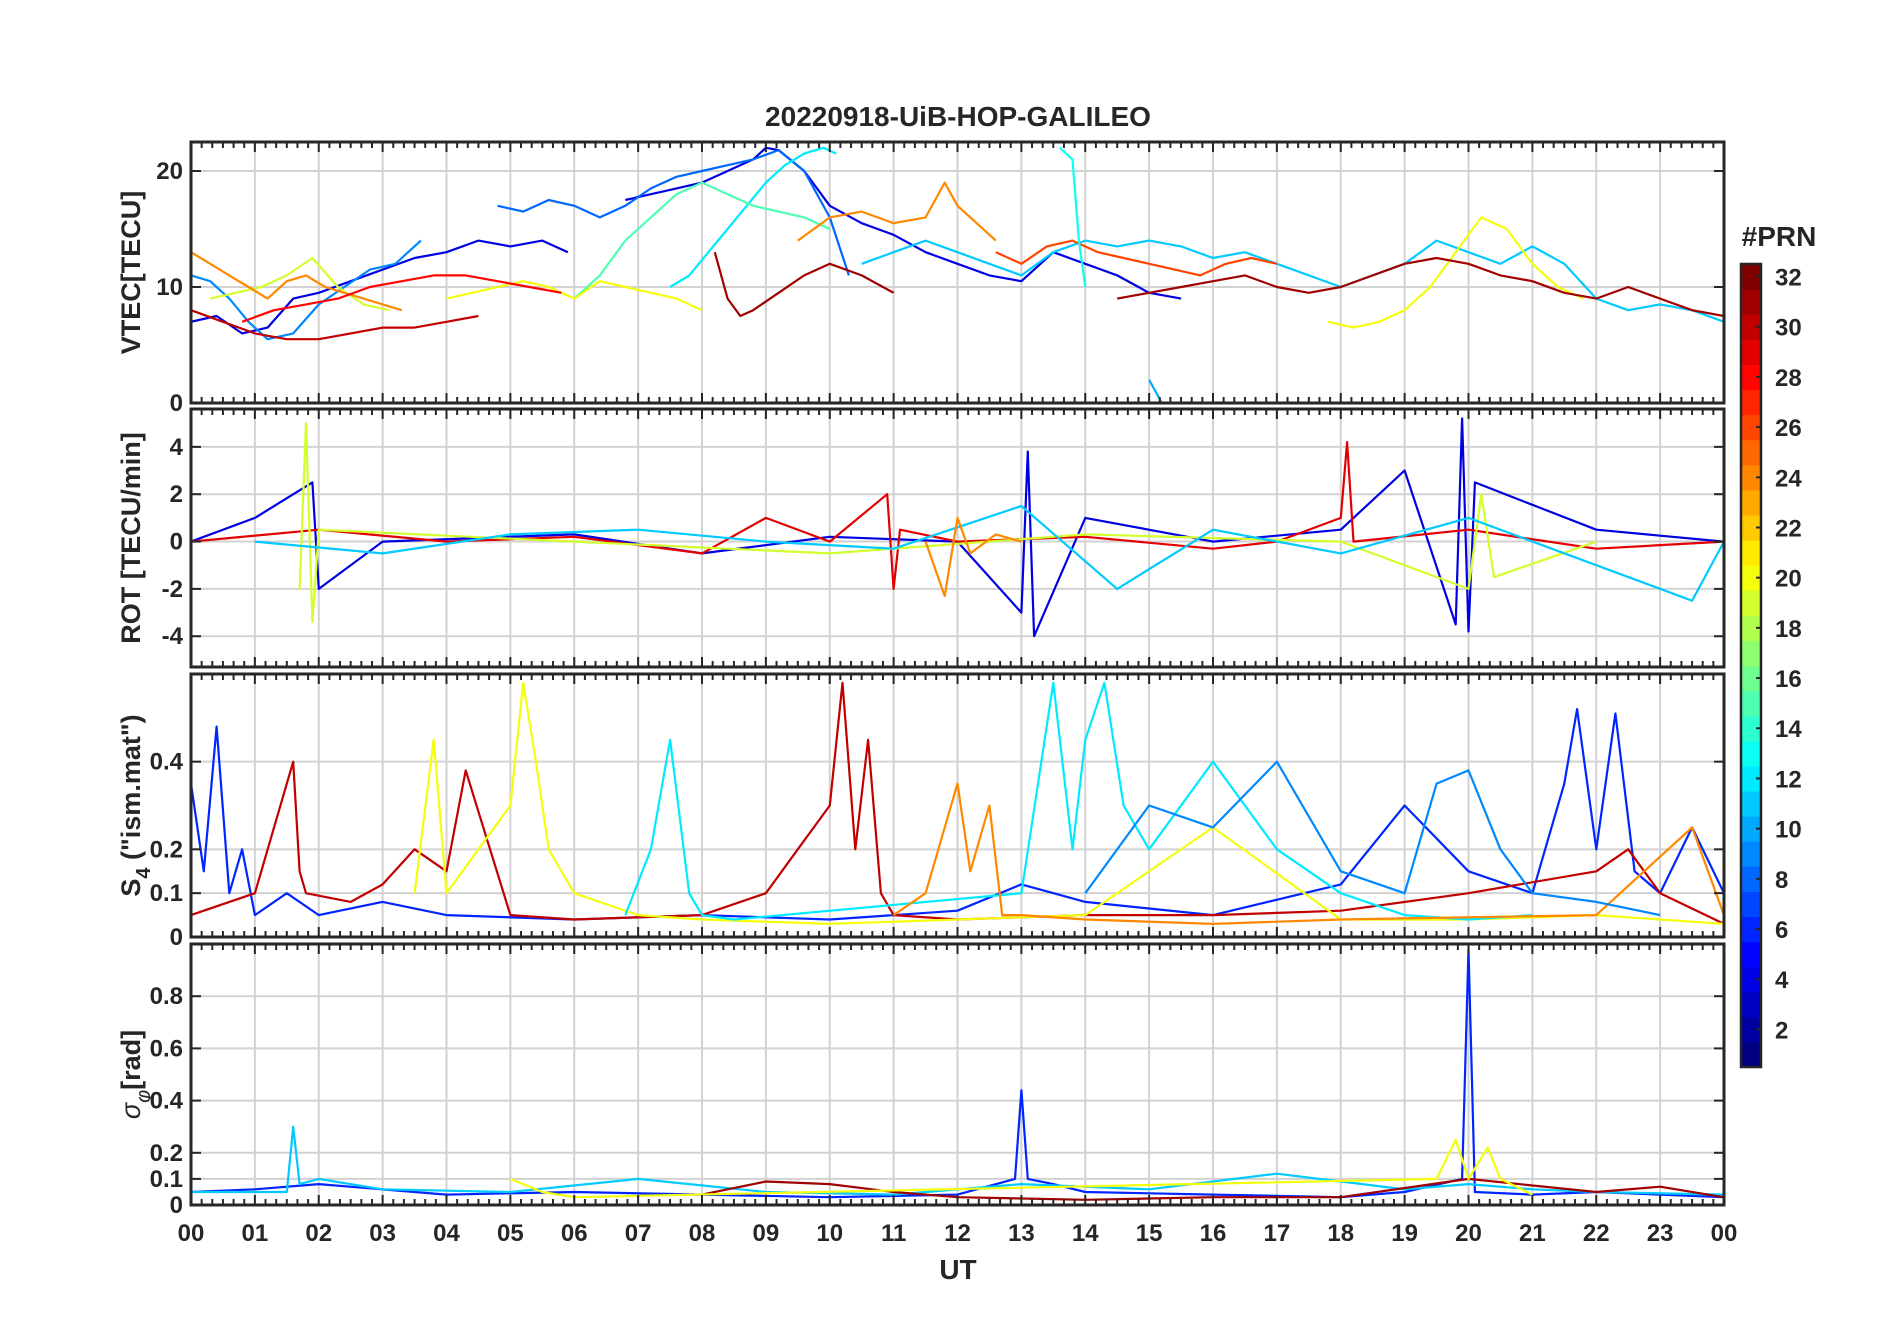  What do you see at coordinates (1788, 278) in the screenshot?
I see `colorbar-tick-label: 32` at bounding box center [1788, 278].